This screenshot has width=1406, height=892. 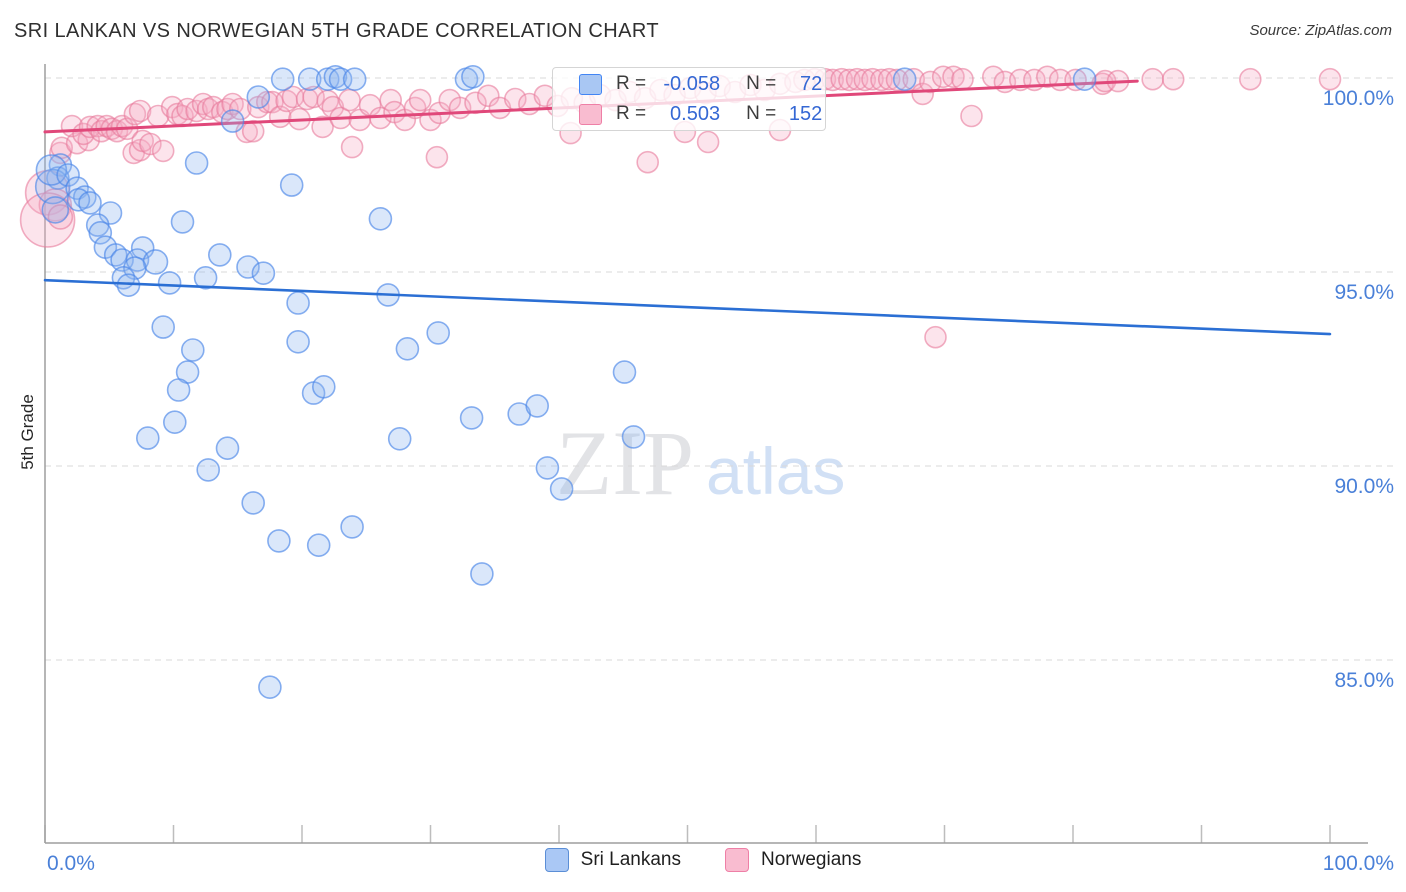 What do you see at coordinates (631, 113) in the screenshot?
I see `r-label: R =` at bounding box center [631, 113].